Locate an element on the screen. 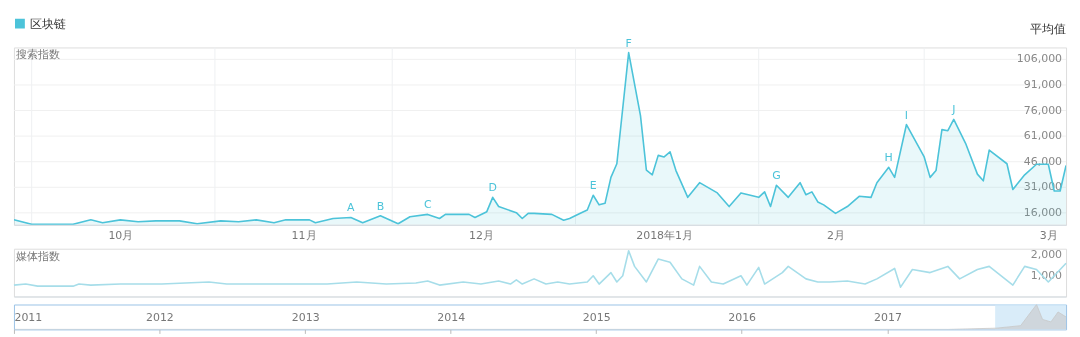 The width and height of the screenshot is (1080, 337). x-tick-label: 2018年1月 is located at coordinates (665, 236).